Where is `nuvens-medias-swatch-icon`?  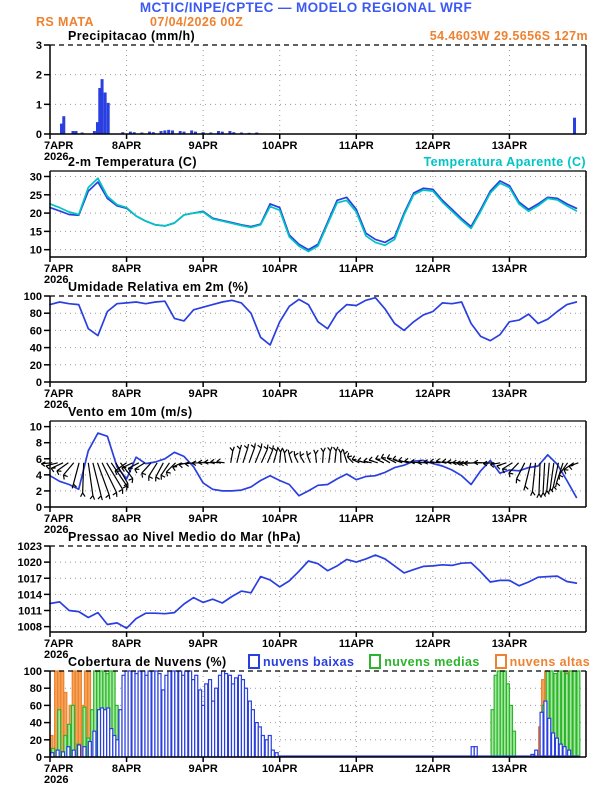 nuvens-medias-swatch-icon is located at coordinates (375, 661).